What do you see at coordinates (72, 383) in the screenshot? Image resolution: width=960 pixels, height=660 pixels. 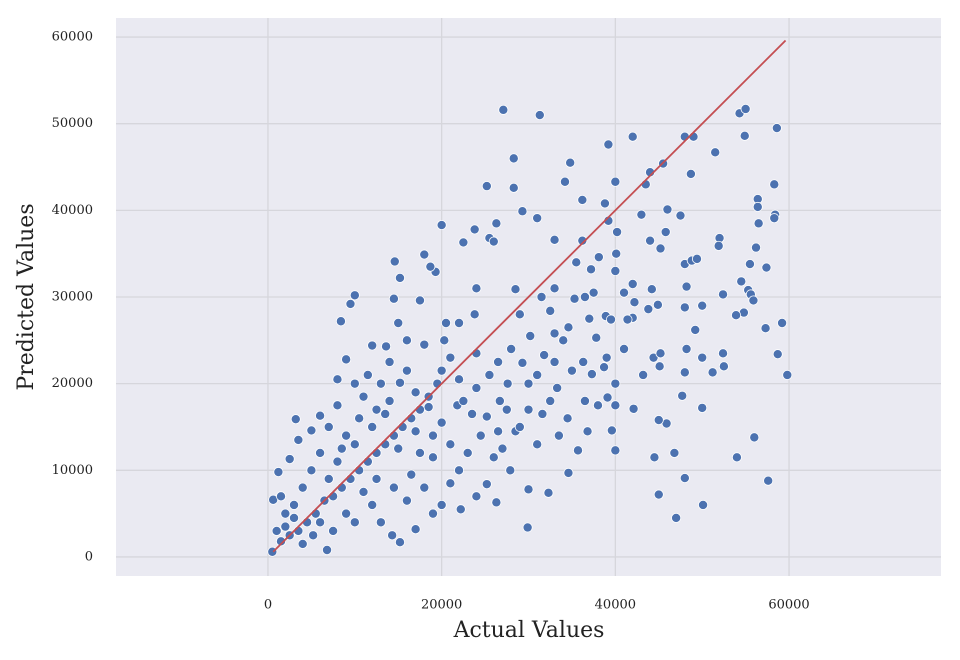 I see `y-tick-label: 20000` at bounding box center [72, 383].